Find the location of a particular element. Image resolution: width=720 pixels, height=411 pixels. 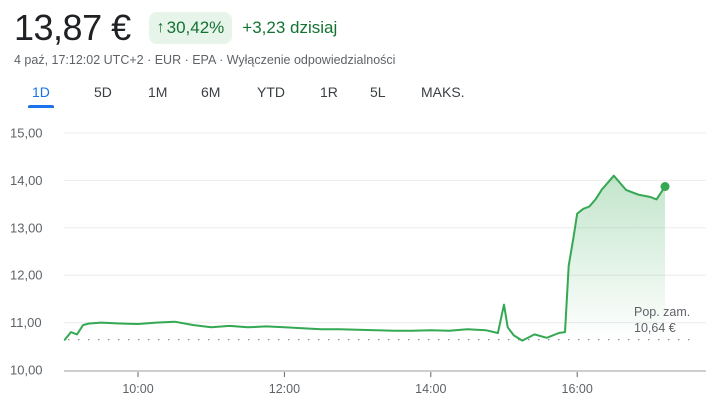

tab-1r: 1R is located at coordinates (329, 92).